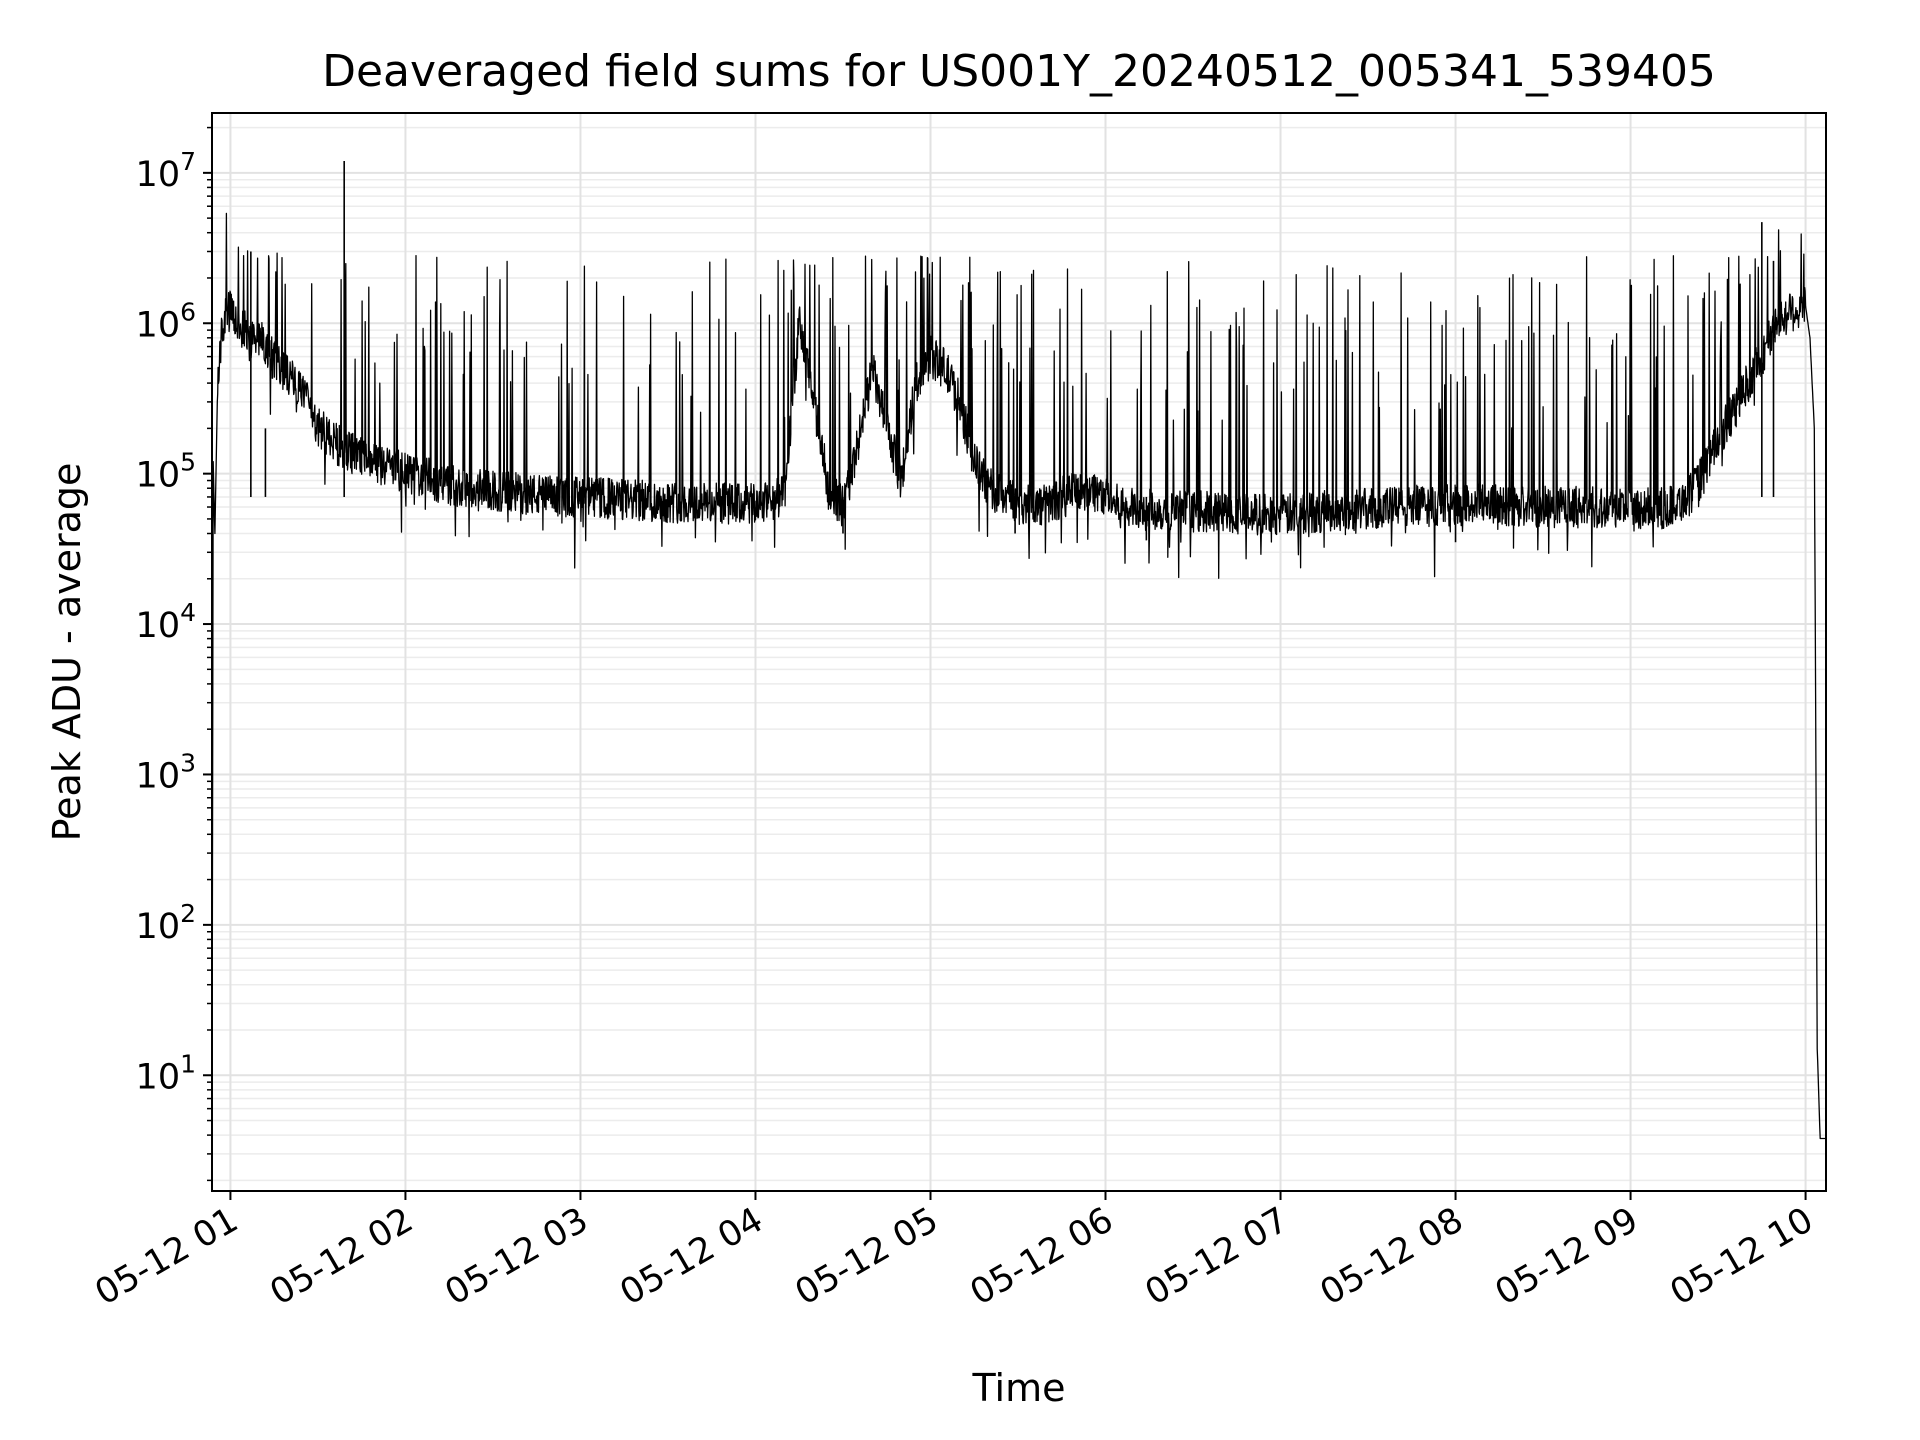 The height and width of the screenshot is (1440, 1920). I want to click on y-axis-label: Peak ADU - average, so click(67, 652).